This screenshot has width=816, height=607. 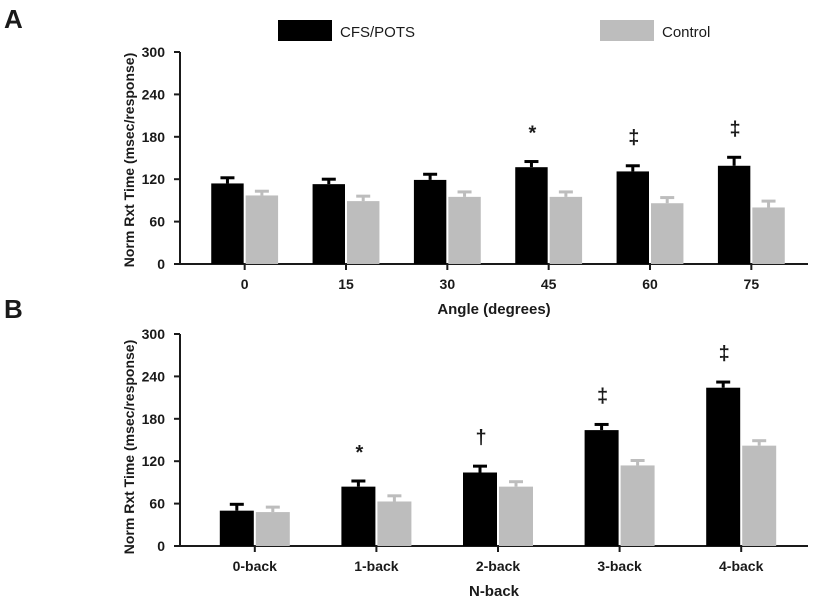 I want to click on legend-label-cfs-pots: CFS/POTS, so click(x=377, y=32).